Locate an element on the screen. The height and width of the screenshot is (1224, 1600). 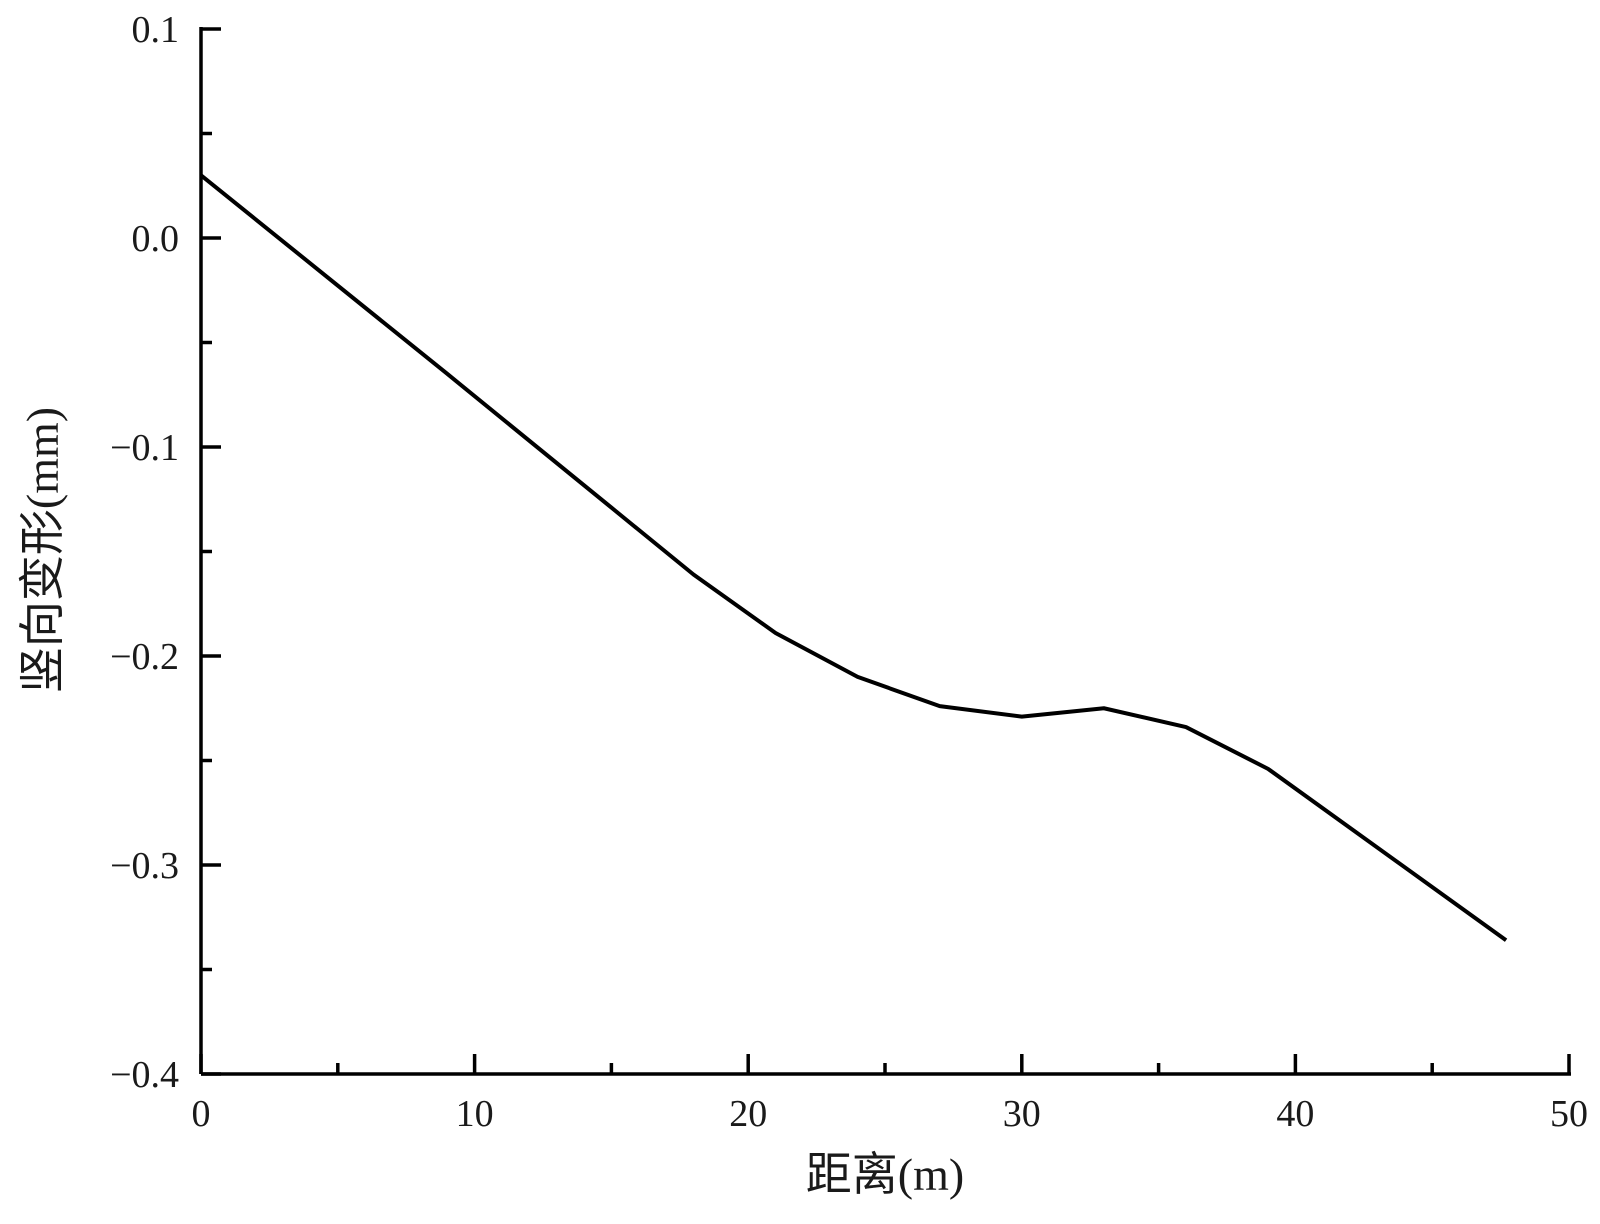
y-tick-label: −0.3 is located at coordinates (144, 866).